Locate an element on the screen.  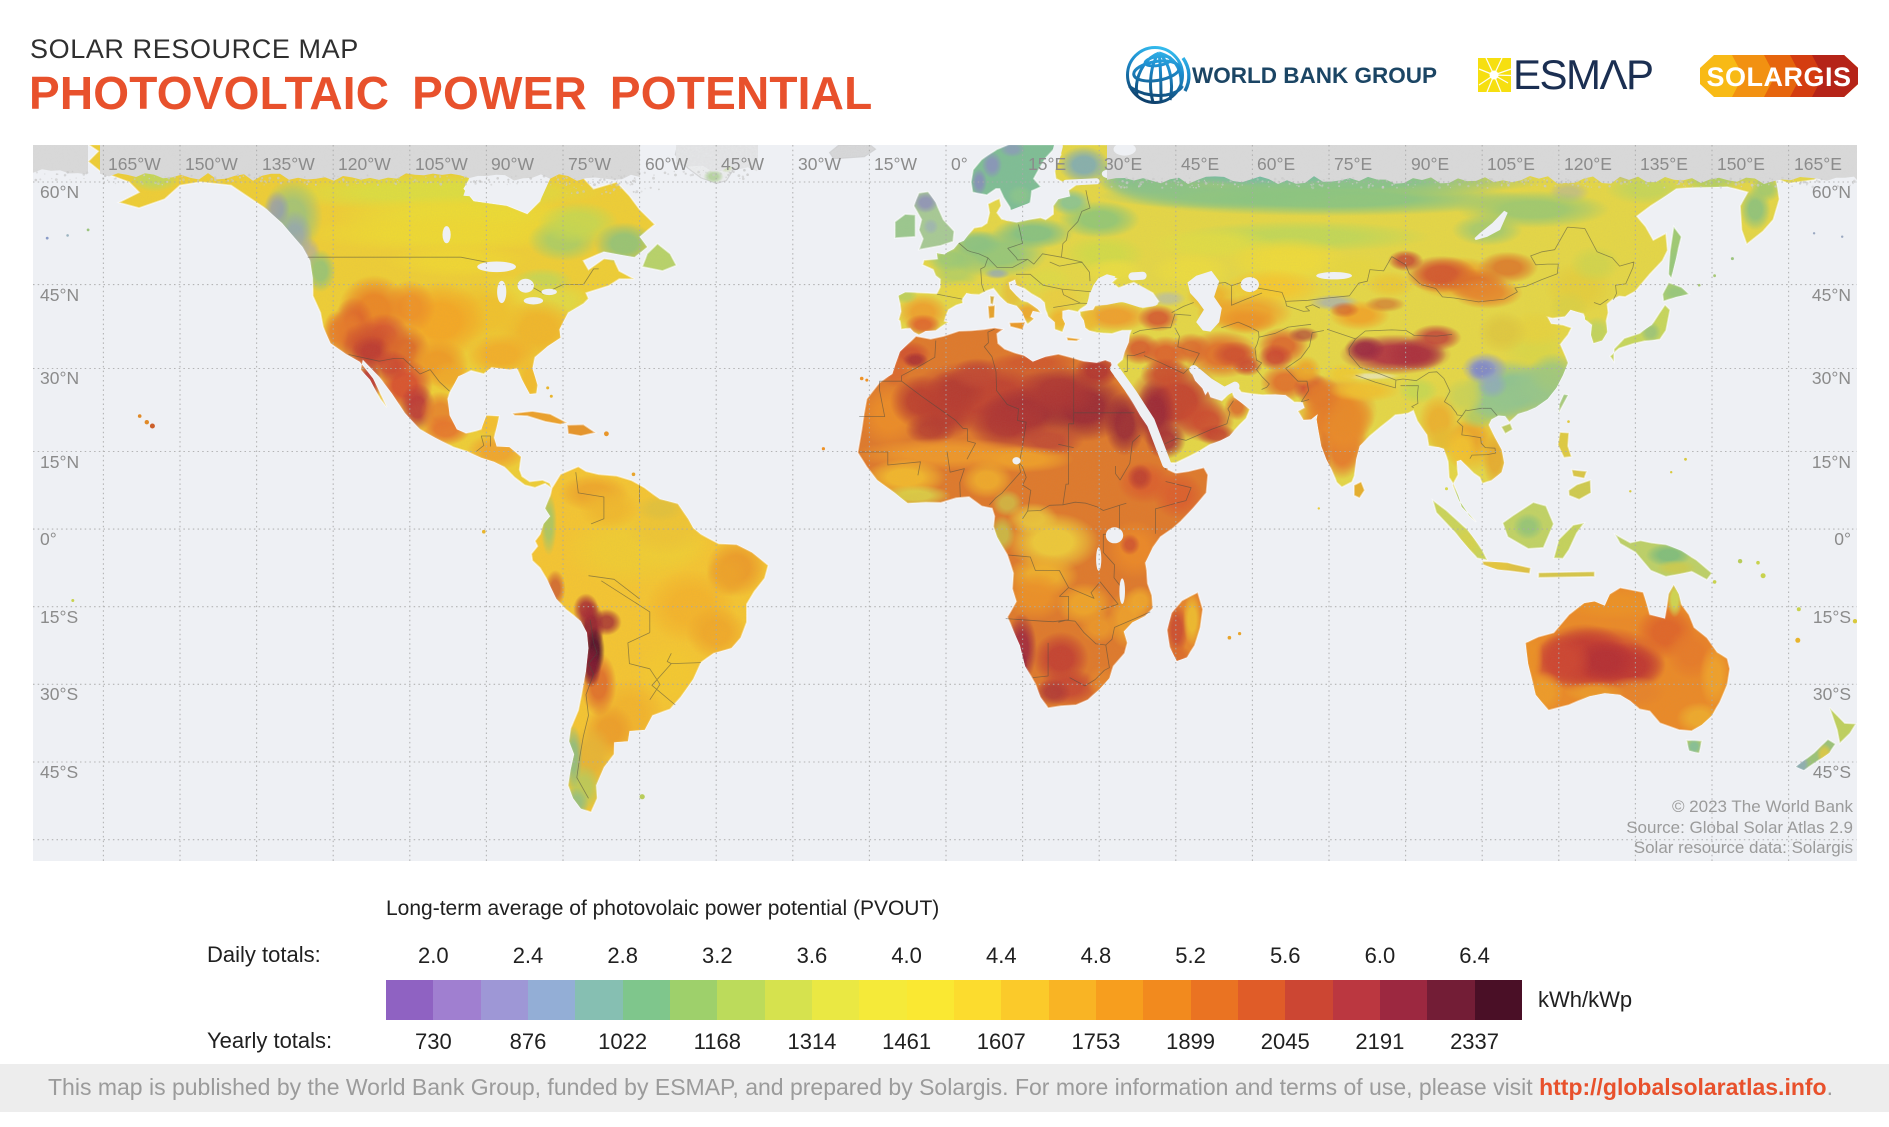
svg-text: 15°E is located at coordinates (1047, 164).